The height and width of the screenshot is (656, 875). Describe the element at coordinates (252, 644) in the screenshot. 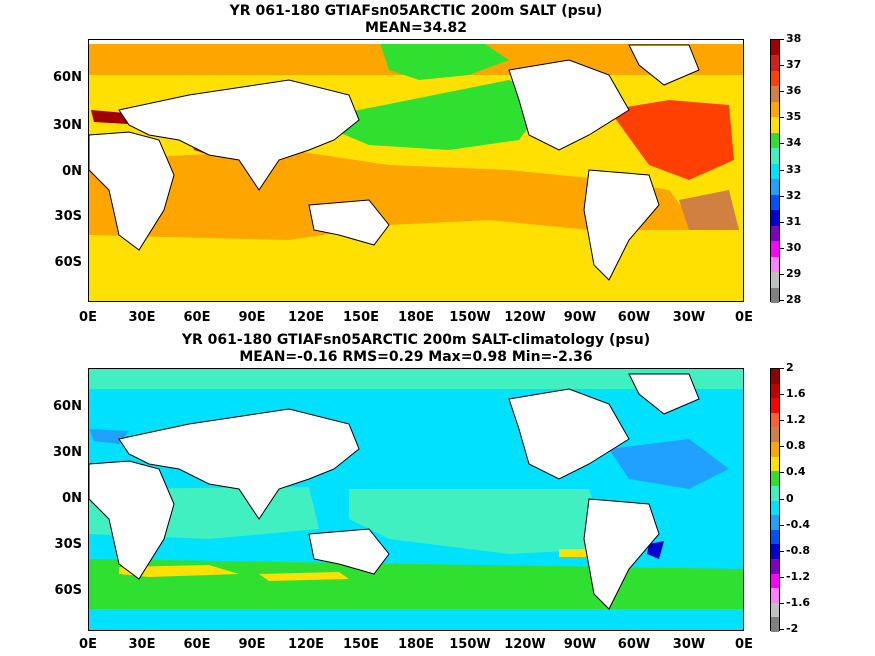

I see `lon-label: 90E` at that location.